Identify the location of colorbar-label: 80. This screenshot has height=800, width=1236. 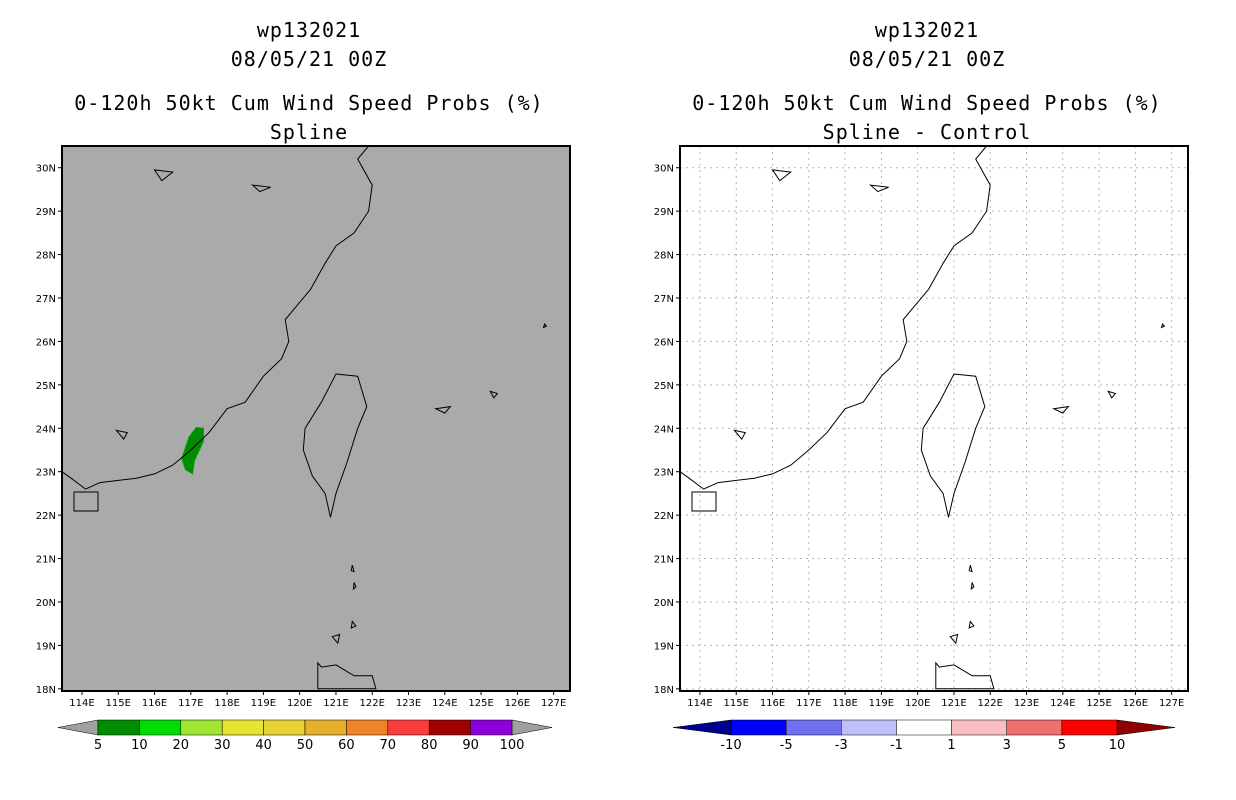
(429, 745).